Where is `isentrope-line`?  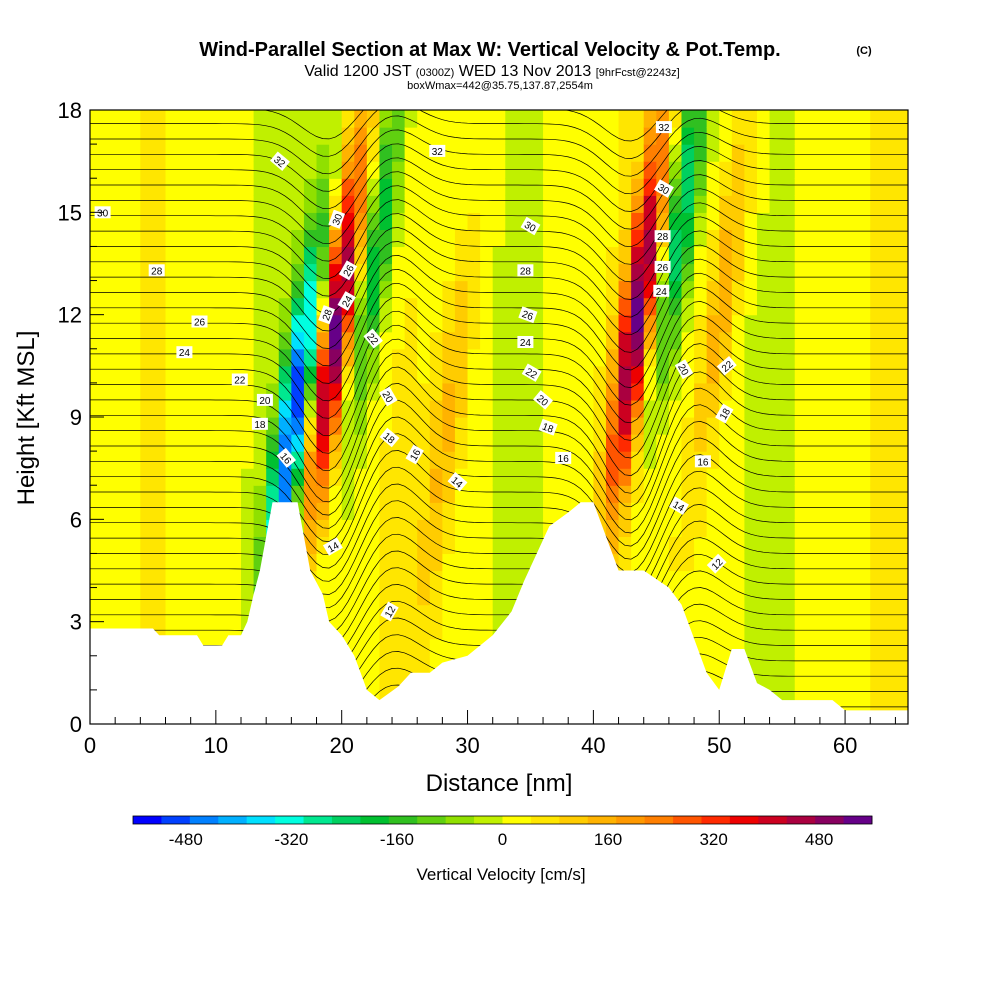
isentrope-line is located at coordinates (499, 445).